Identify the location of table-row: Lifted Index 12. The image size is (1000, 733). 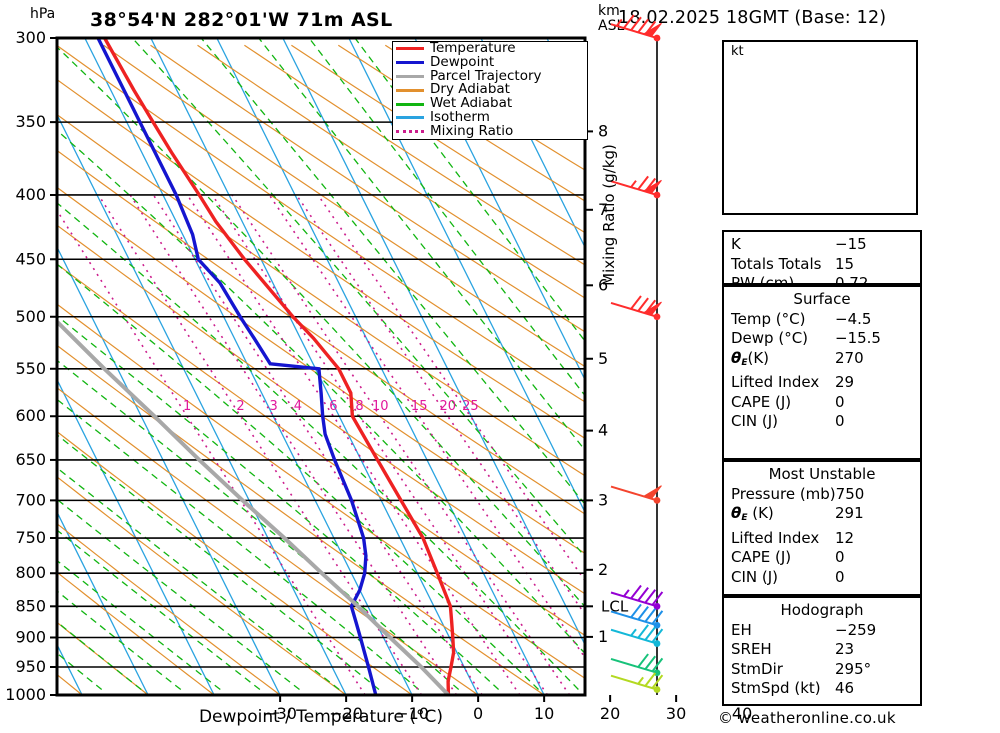
(822, 539).